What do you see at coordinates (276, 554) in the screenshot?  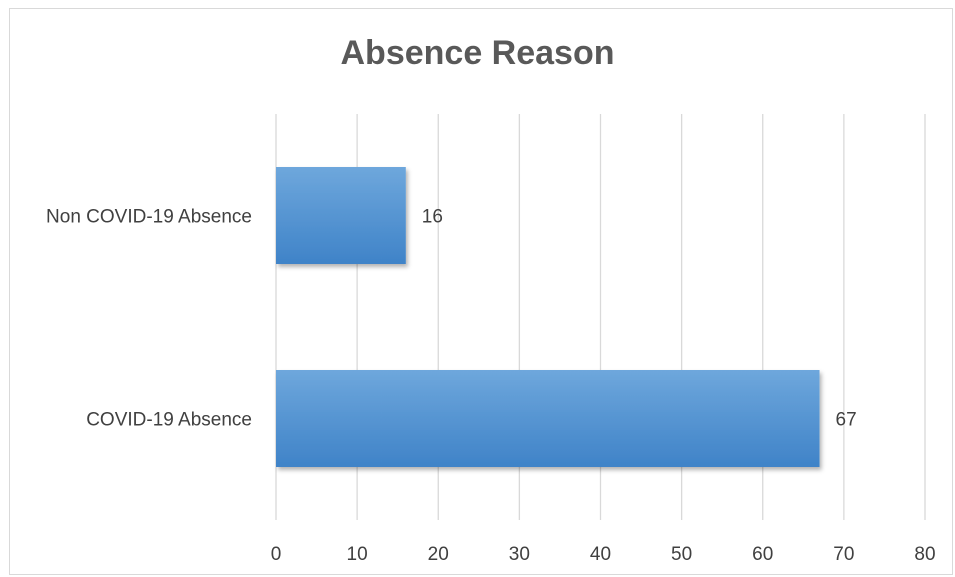 I see `x-tick-label: 0` at bounding box center [276, 554].